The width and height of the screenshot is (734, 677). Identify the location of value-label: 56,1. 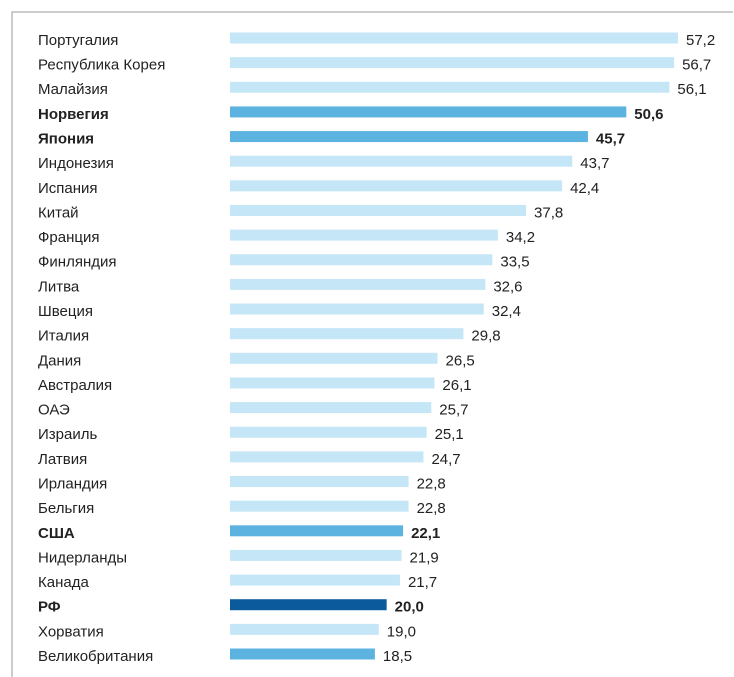
(691, 89).